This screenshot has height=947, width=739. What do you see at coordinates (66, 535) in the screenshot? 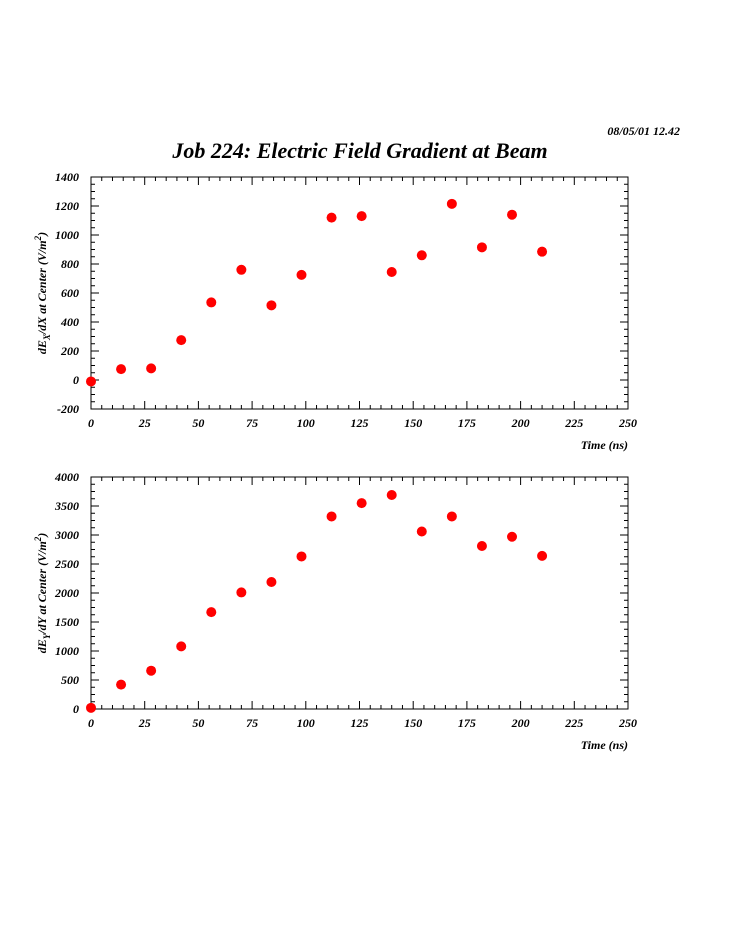
I see `y-tick-label: 3000` at bounding box center [66, 535].